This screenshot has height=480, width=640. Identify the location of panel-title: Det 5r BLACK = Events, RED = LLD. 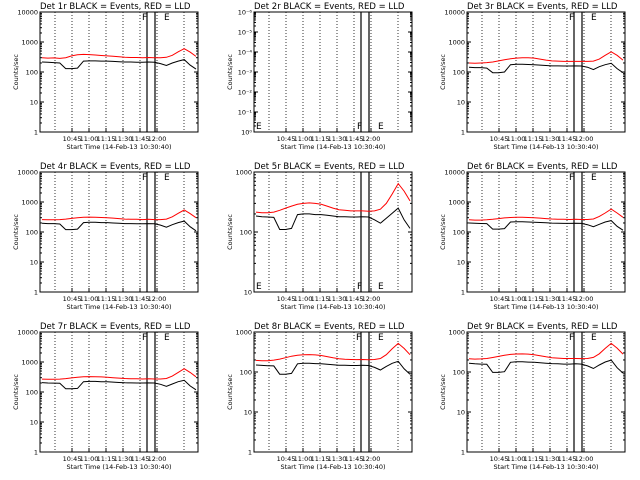
(329, 167).